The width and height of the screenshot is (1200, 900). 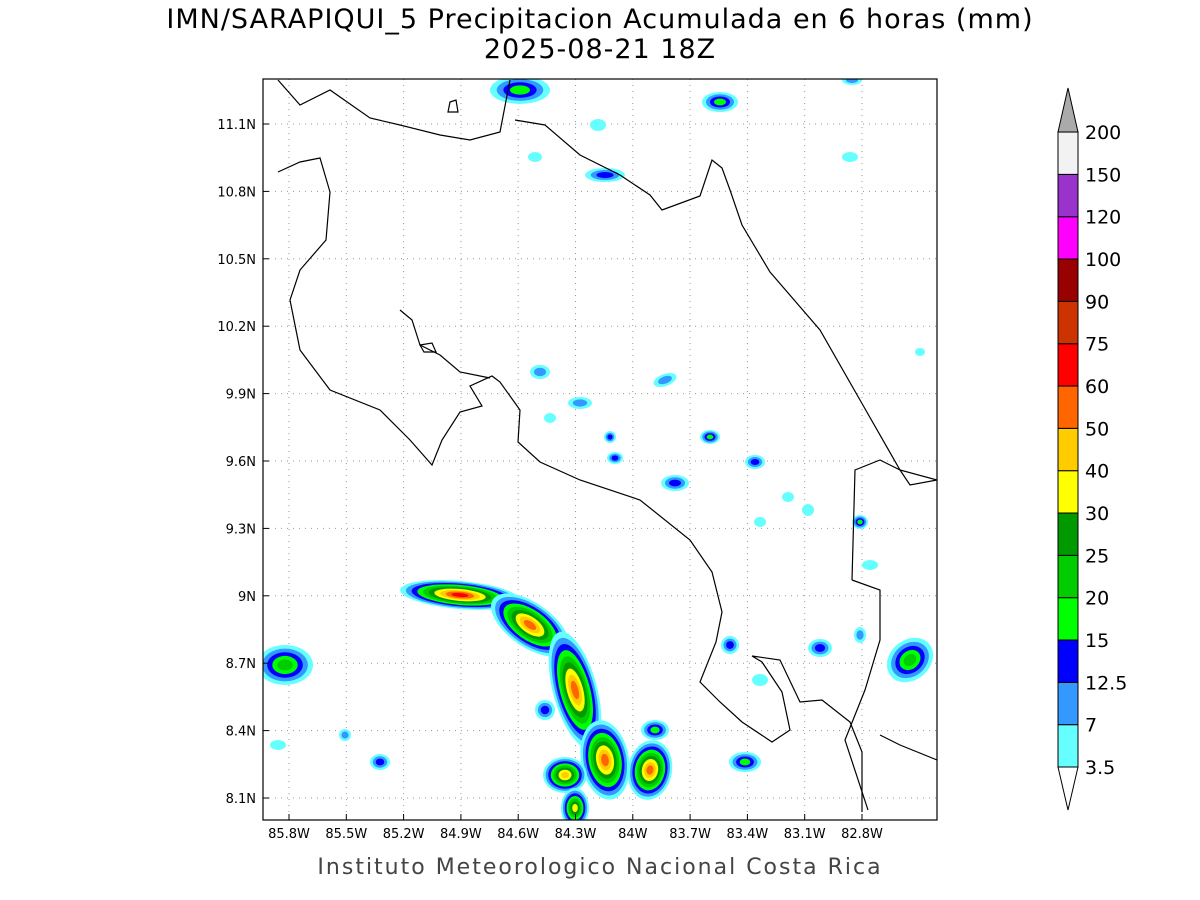 What do you see at coordinates (1092, 449) in the screenshot?
I see `color-legend: 3.5 7 12.5 15 20 25 30 40 50 60 75 90 100 120 150 200` at bounding box center [1092, 449].